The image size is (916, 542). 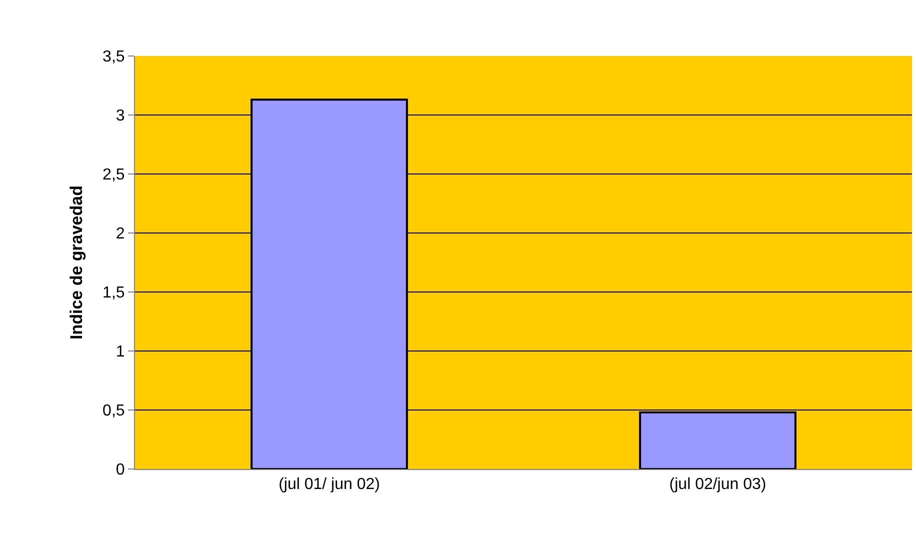 I want to click on y-tick-label: 1,5, so click(x=113, y=293).